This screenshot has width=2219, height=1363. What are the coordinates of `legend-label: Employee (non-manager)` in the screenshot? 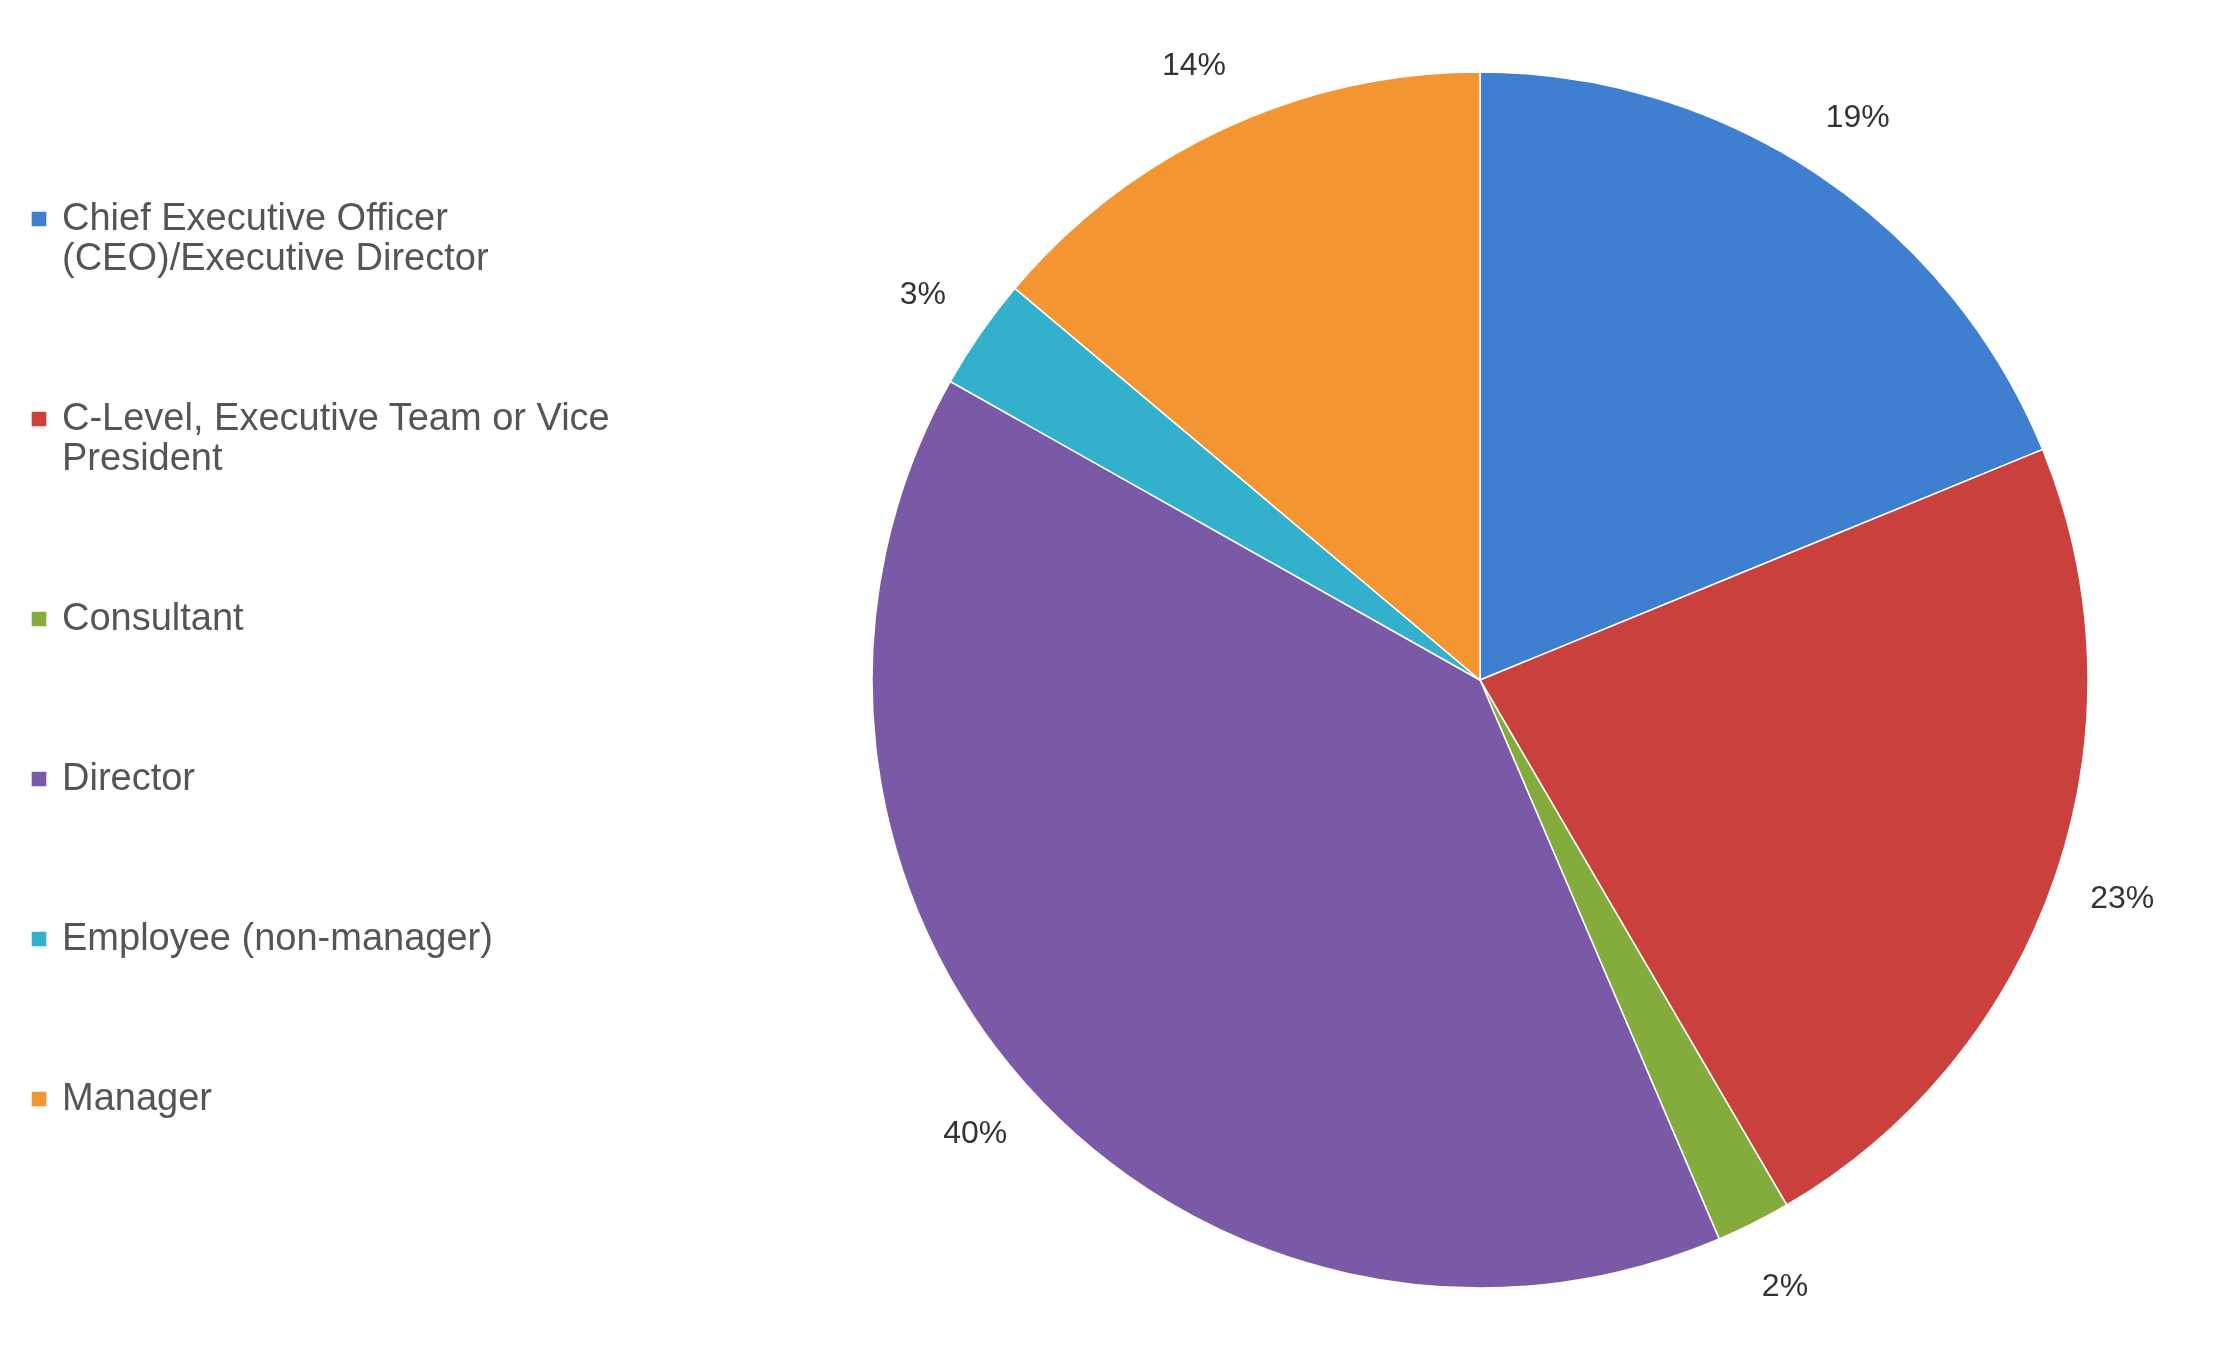 It's located at (277, 937).